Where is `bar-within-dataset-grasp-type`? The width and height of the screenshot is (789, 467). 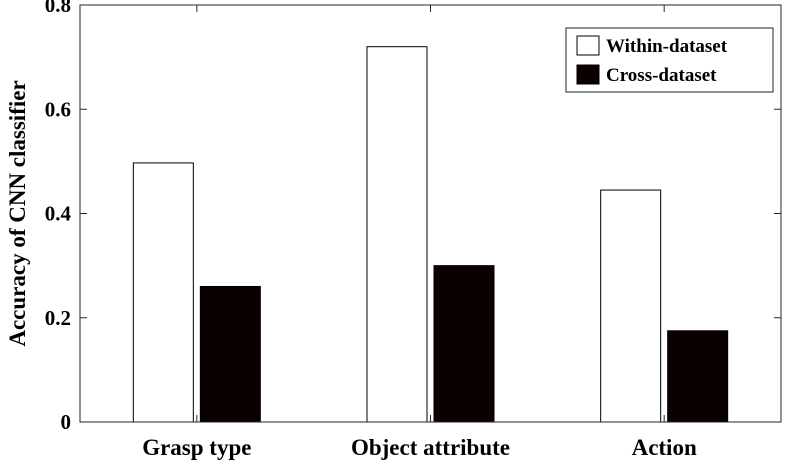 bar-within-dataset-grasp-type is located at coordinates (163, 292).